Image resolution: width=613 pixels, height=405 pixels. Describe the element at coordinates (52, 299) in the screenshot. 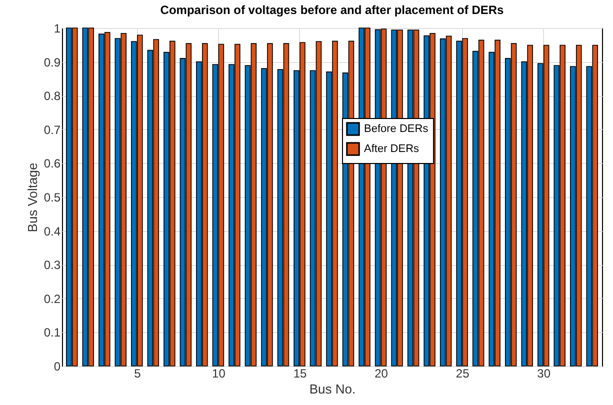

I see `y-tick-label: 0.2` at that location.